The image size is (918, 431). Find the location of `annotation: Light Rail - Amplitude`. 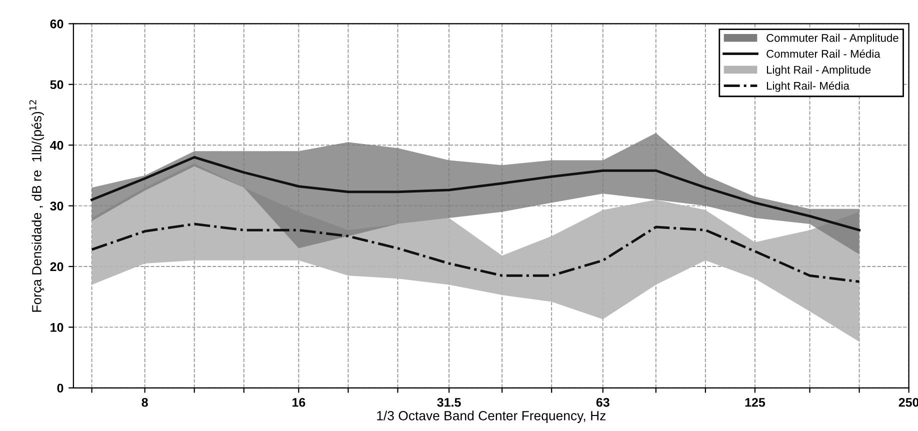

annotation: Light Rail - Amplitude is located at coordinates (818, 71).